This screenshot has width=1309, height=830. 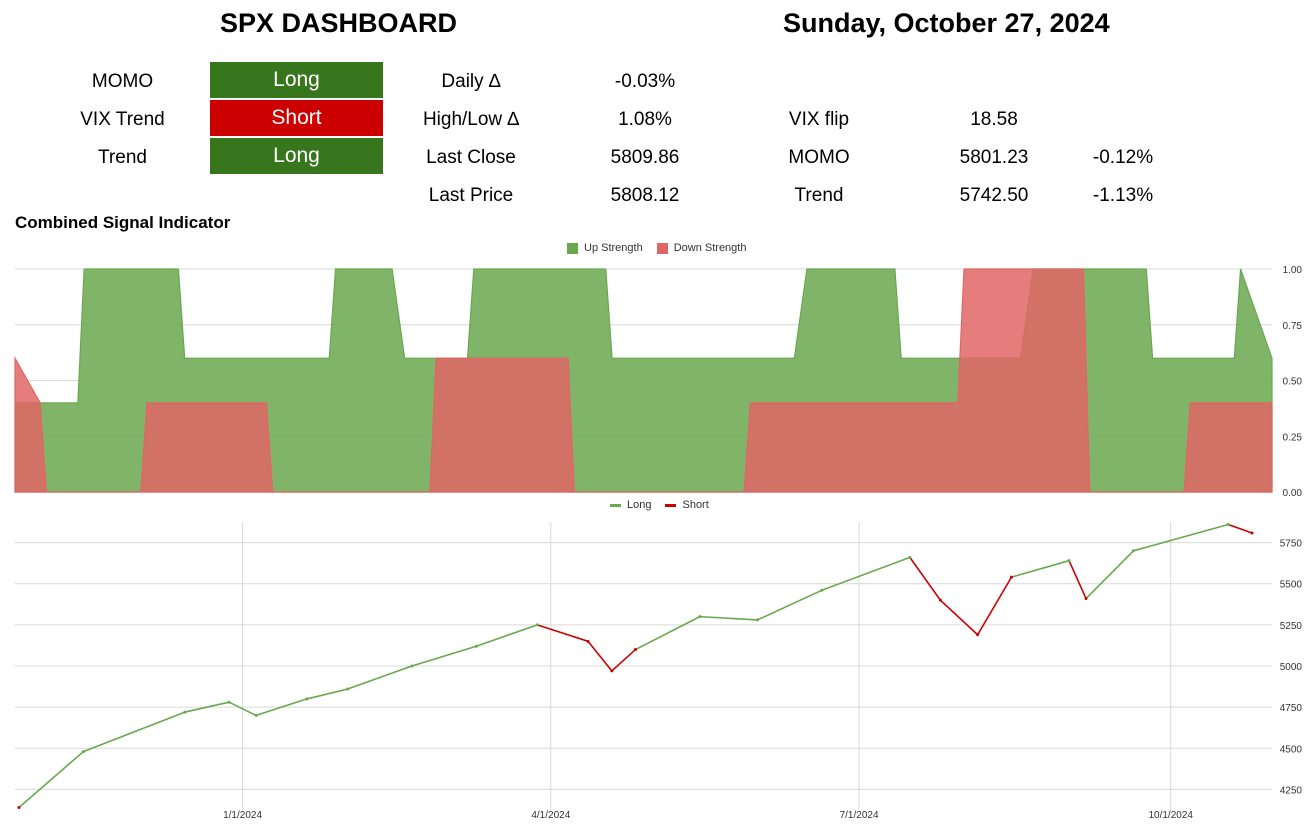 I want to click on legend-up-label: Up Strength, so click(x=613, y=248).